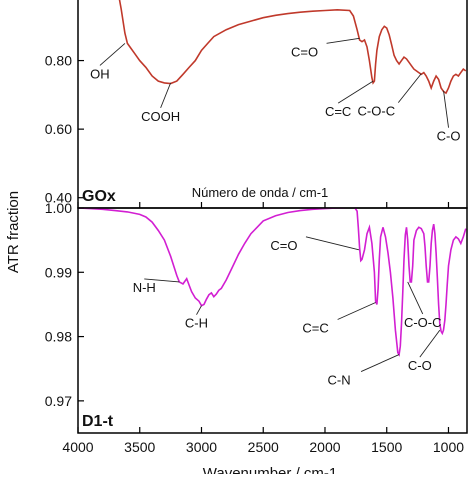 Image resolution: width=474 pixels, height=479 pixels. Describe the element at coordinates (99, 196) in the screenshot. I see `panel-label: GOx` at that location.